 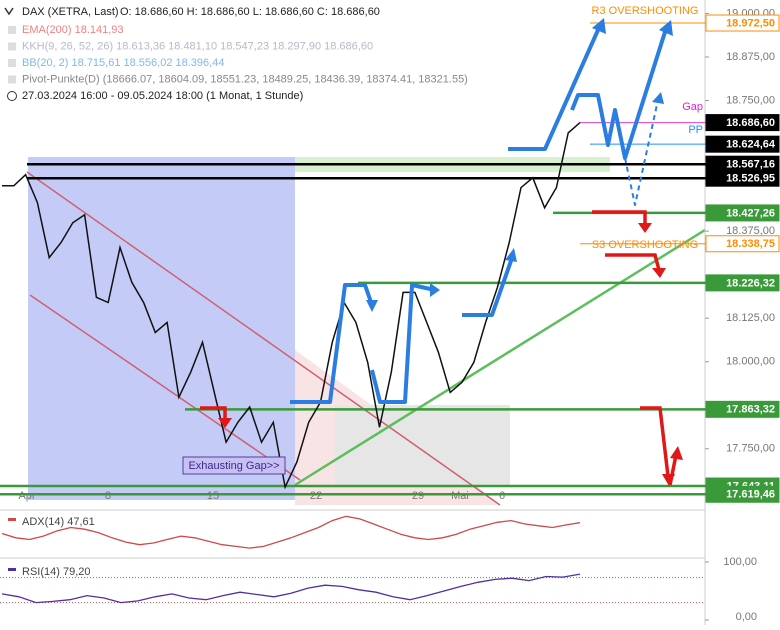 What do you see at coordinates (740, 562) in the screenshot?
I see `y-tick-label: 100,00` at bounding box center [740, 562].